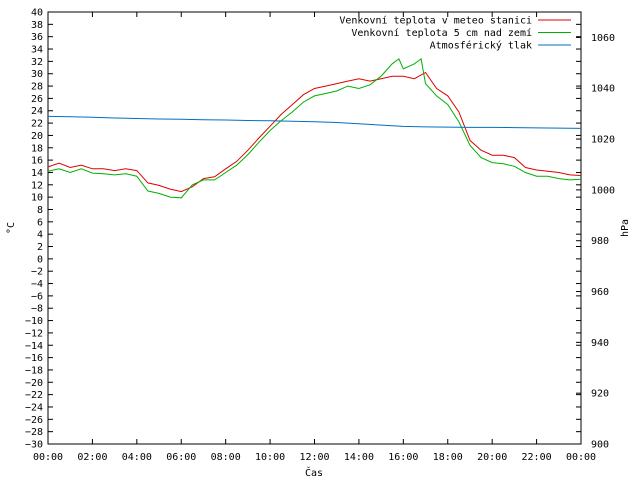 This screenshot has height=485, width=640. I want to click on x-tick-label: 22:00, so click(537, 457).